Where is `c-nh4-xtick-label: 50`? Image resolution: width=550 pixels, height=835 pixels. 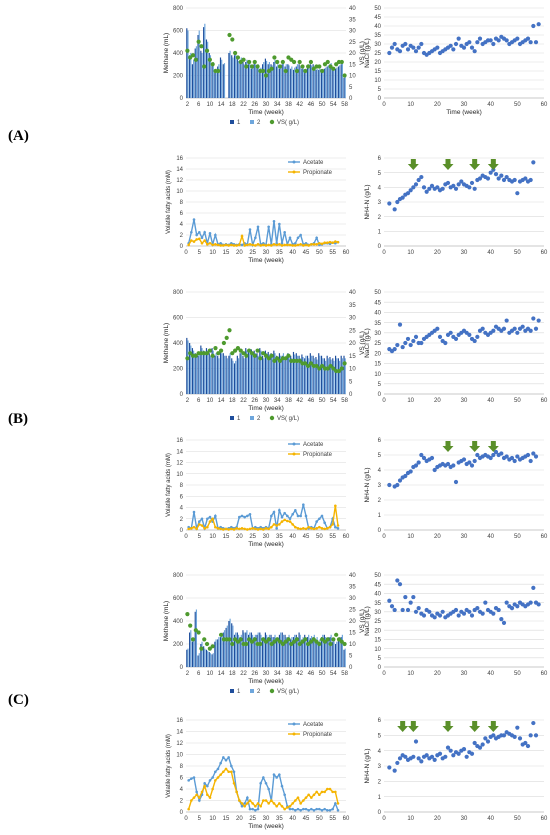 c-nh4-xtick-label: 50 is located at coordinates (517, 819).